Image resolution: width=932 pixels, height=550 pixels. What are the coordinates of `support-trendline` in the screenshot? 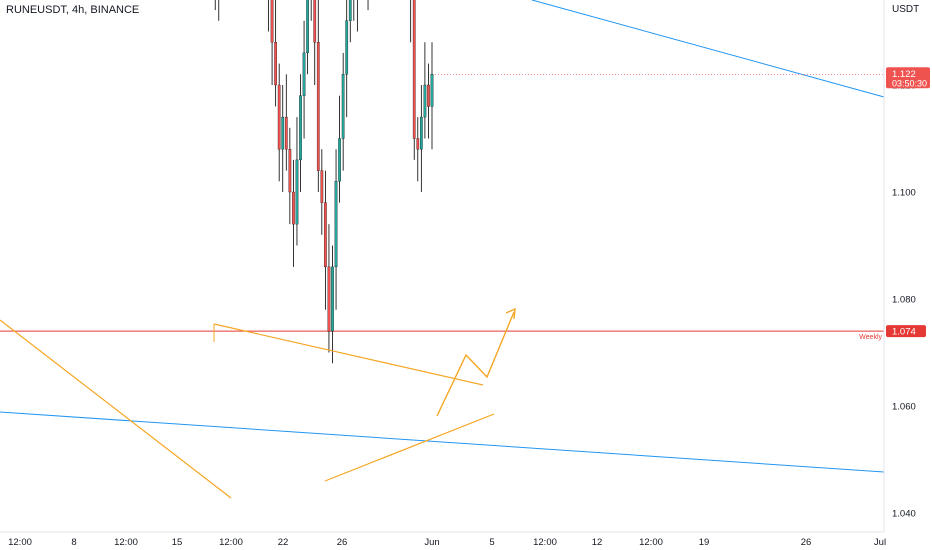 It's located at (442, 442).